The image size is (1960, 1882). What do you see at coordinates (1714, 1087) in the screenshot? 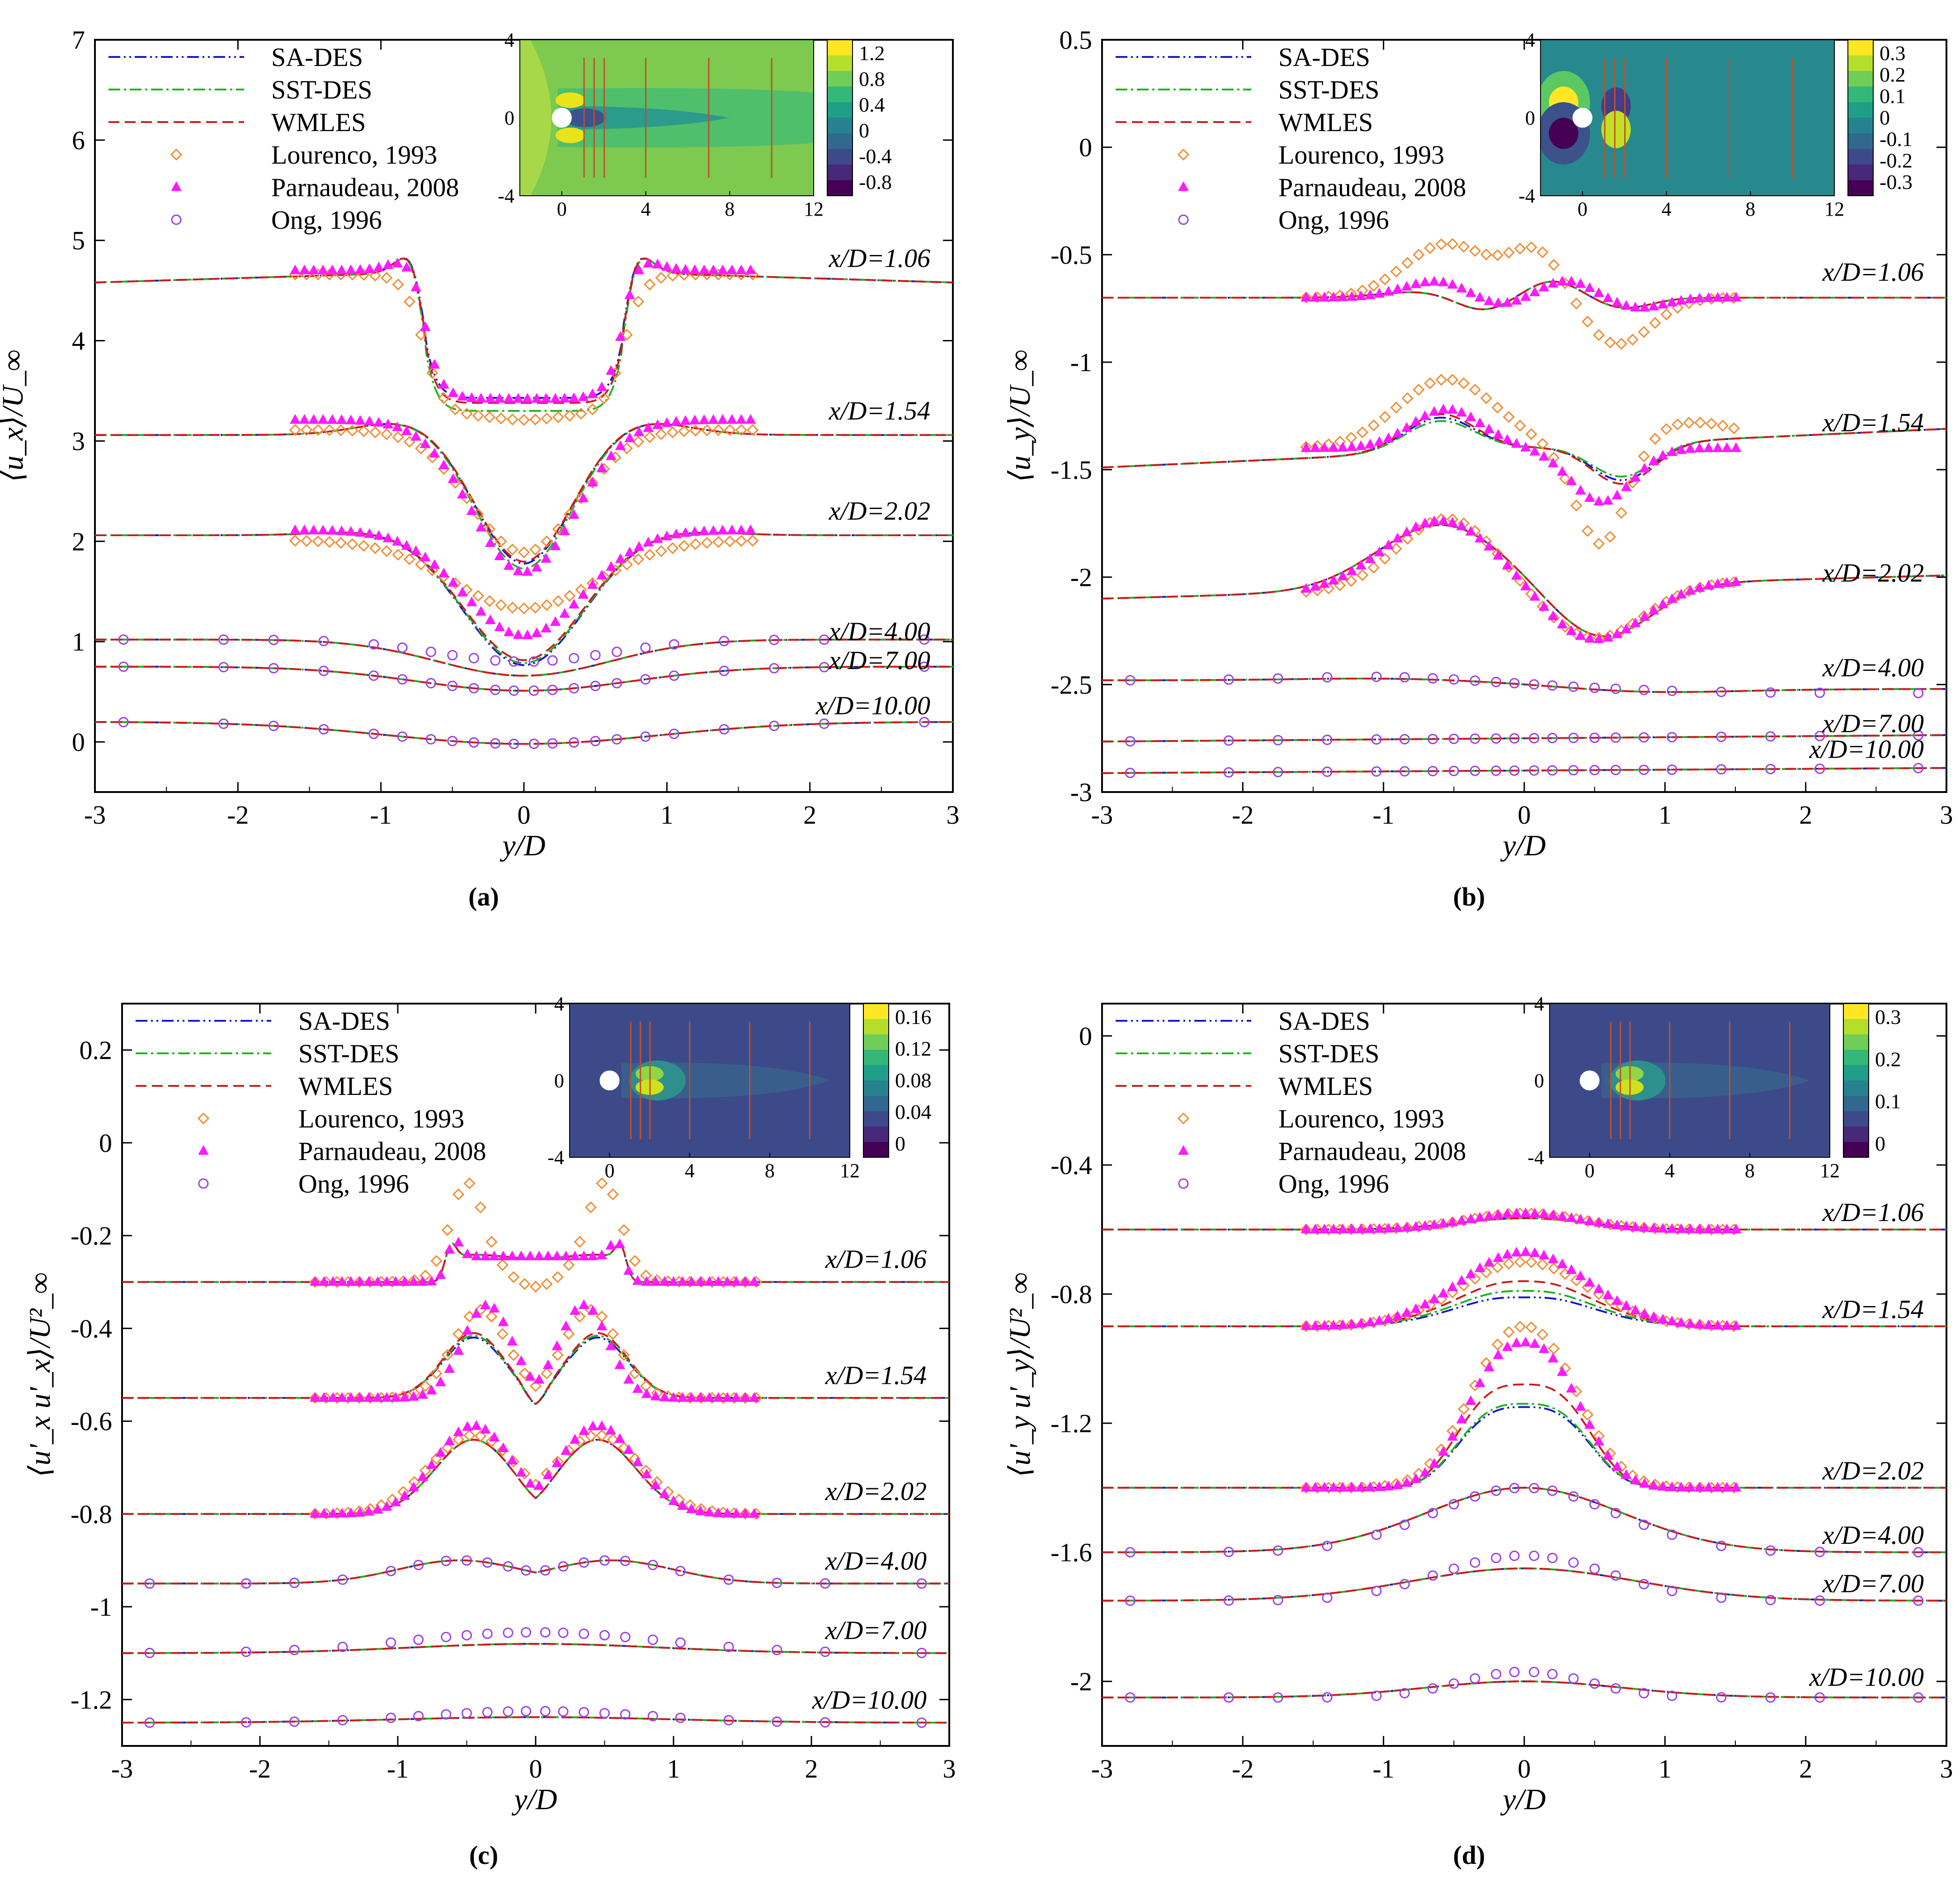
I see `inset-contour-d: 0 4 8 12 4 0 -4 0.3 0.2 0.1 0` at bounding box center [1714, 1087].